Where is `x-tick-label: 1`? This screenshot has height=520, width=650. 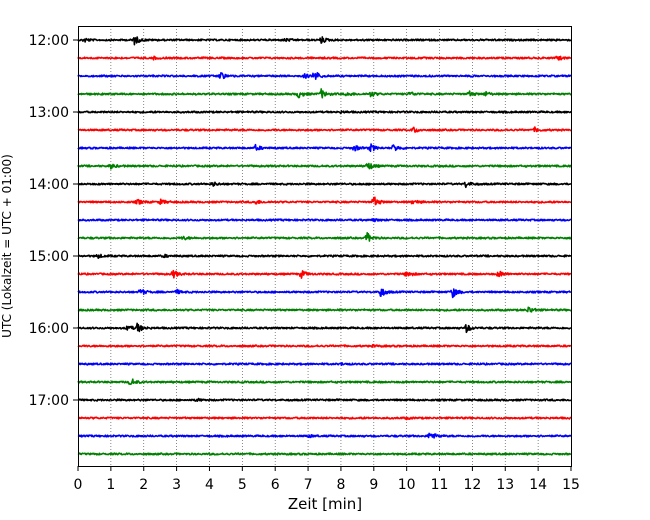 x-tick-label: 1 is located at coordinates (110, 485).